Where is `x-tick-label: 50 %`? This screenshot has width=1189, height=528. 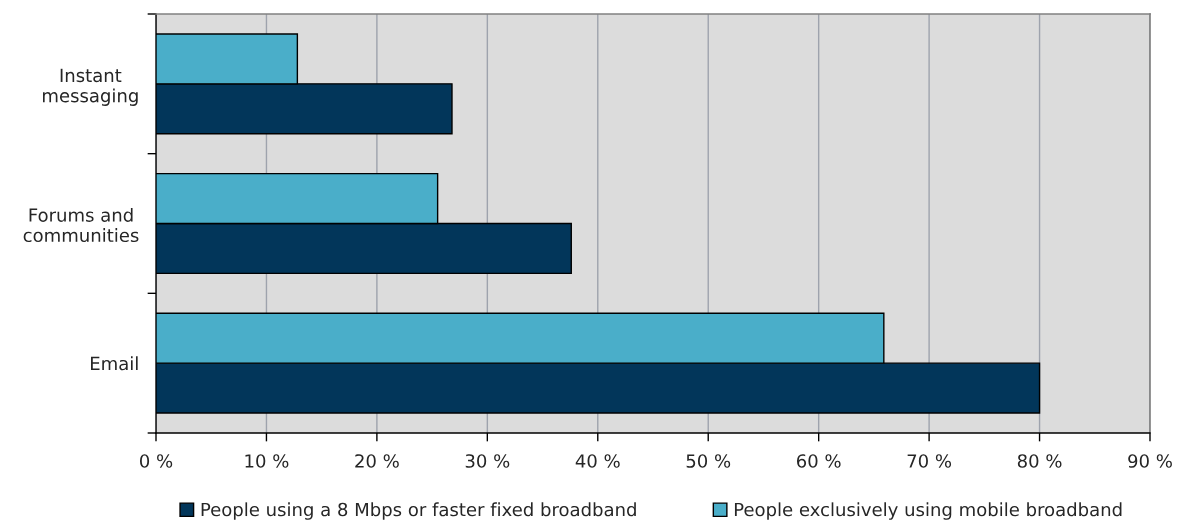
x-tick-label: 50 % is located at coordinates (708, 461).